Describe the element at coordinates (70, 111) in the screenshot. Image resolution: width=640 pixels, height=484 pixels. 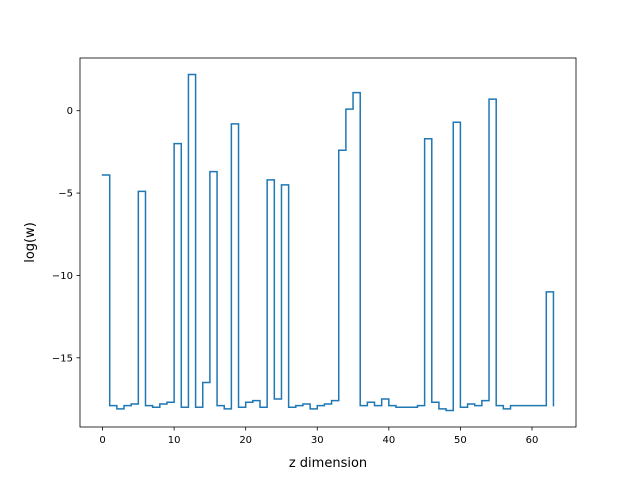
I see `y-tick-label: 0` at that location.